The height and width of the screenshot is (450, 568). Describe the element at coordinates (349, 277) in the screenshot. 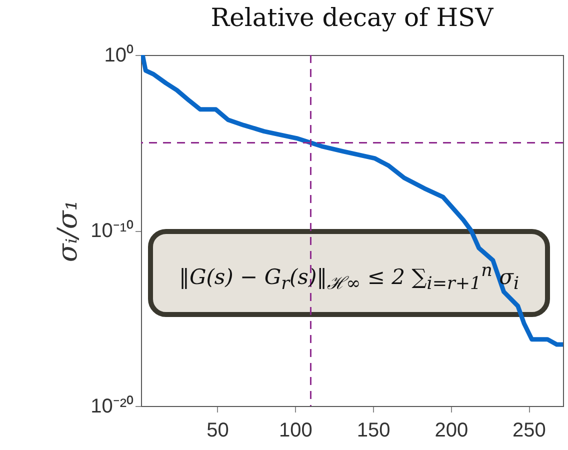

I see `text: ‖G(s) − G$_{r}$(s)‖$_{ℋ∞}$ ≤ 2 ∑$_{i=r+1}$$^{n}$ σ$_{i}$` at that location.